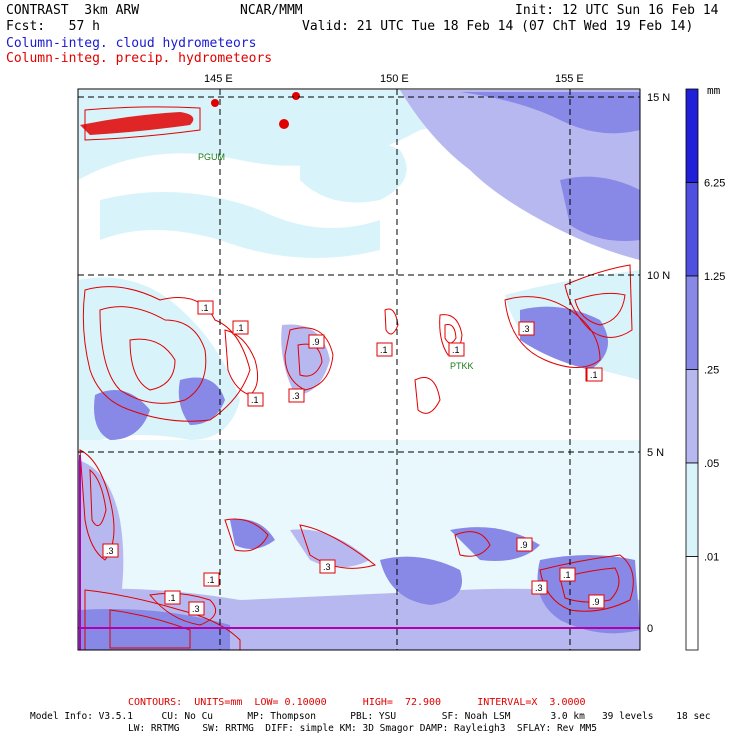 The width and height of the screenshot is (740, 740). Describe the element at coordinates (714, 277) in the screenshot. I see `colorbar-level: 1.25` at that location.